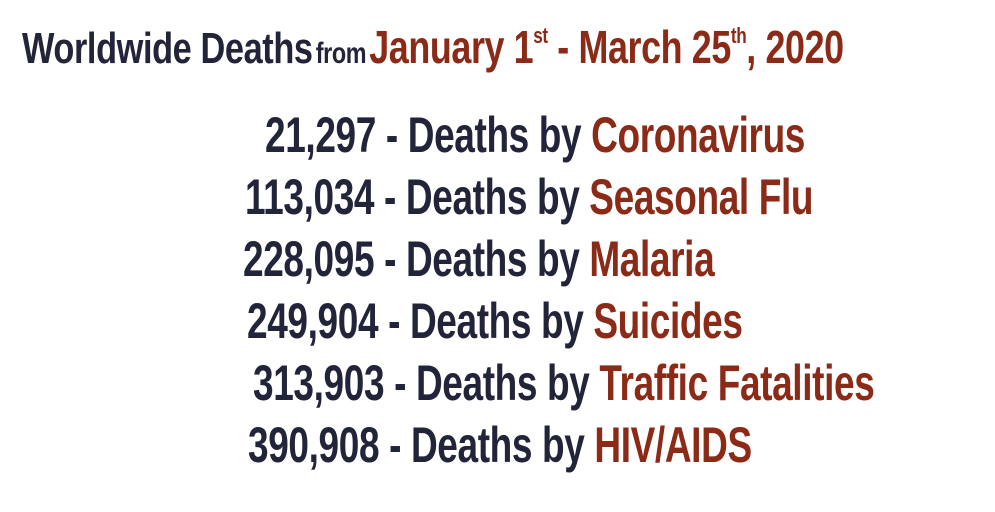  What do you see at coordinates (320, 135) in the screenshot?
I see `death-count: 21,297` at bounding box center [320, 135].